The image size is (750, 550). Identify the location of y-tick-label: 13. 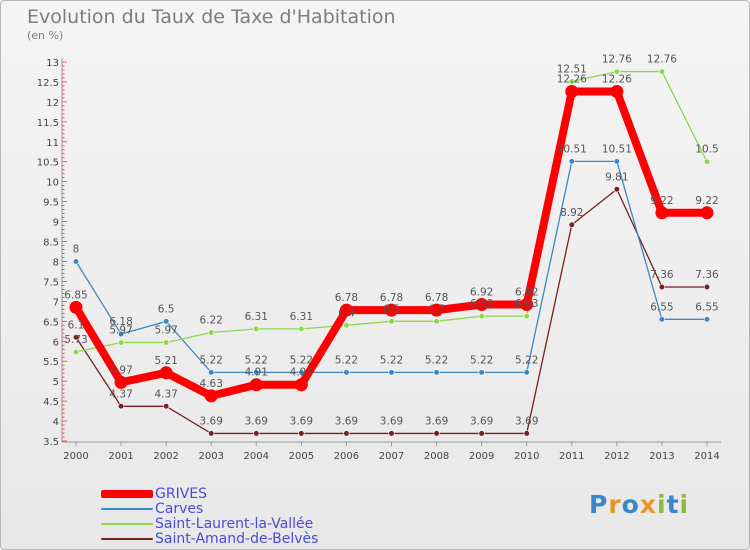
(52, 63).